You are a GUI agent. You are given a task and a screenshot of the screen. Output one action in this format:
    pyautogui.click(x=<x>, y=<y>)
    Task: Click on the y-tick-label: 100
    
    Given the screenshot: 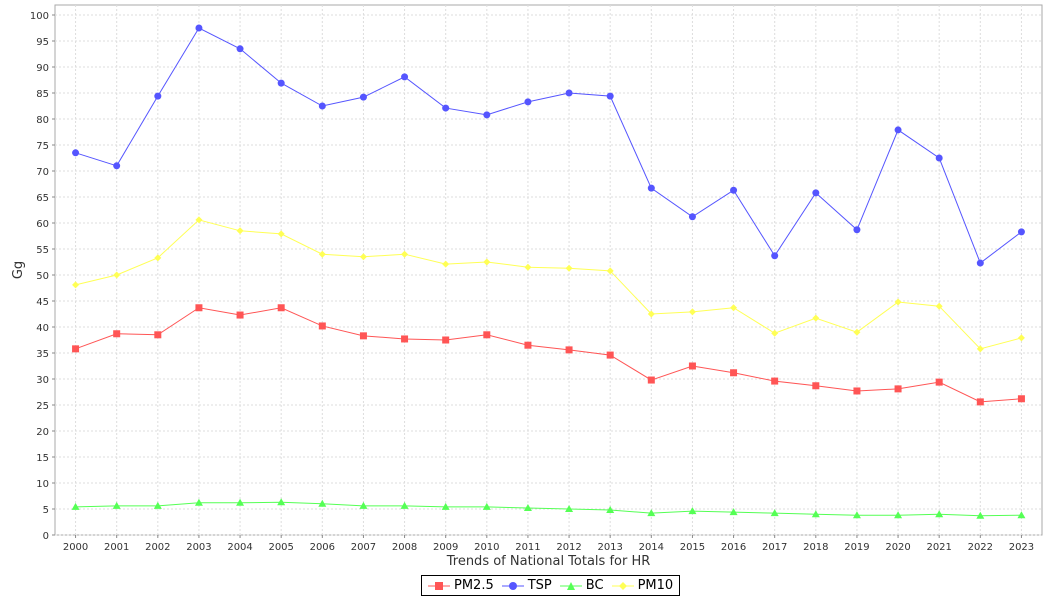 What is the action you would take?
    pyautogui.click(x=39, y=16)
    